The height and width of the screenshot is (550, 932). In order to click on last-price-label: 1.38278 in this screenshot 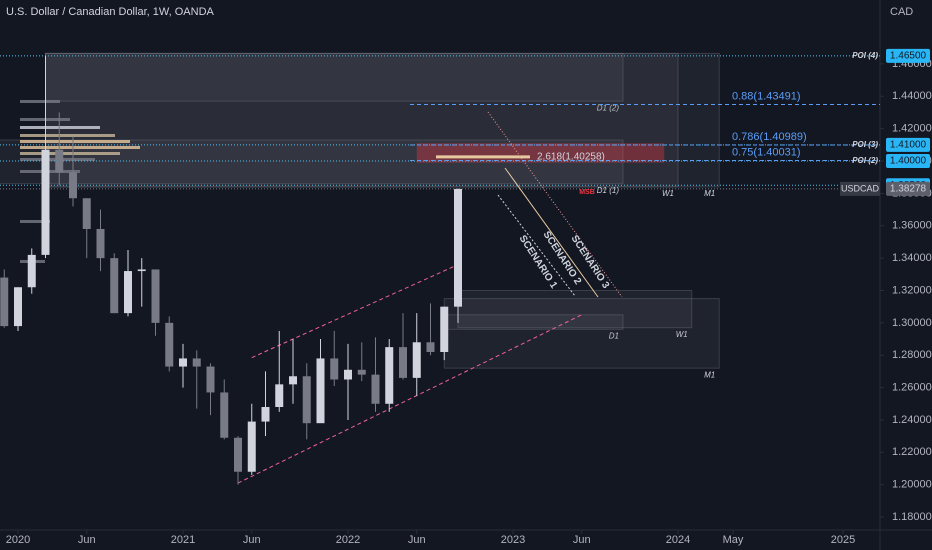, I will do `click(908, 189)`.